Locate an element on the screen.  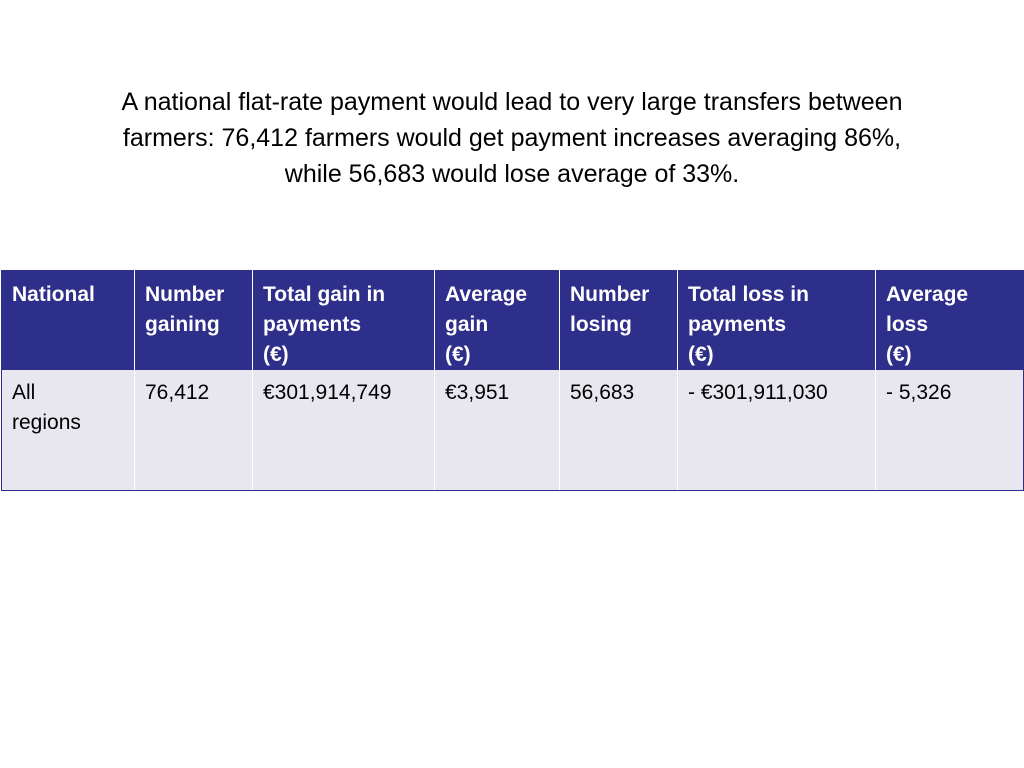
cell-total-gain: €301,914,749 is located at coordinates (343, 430).